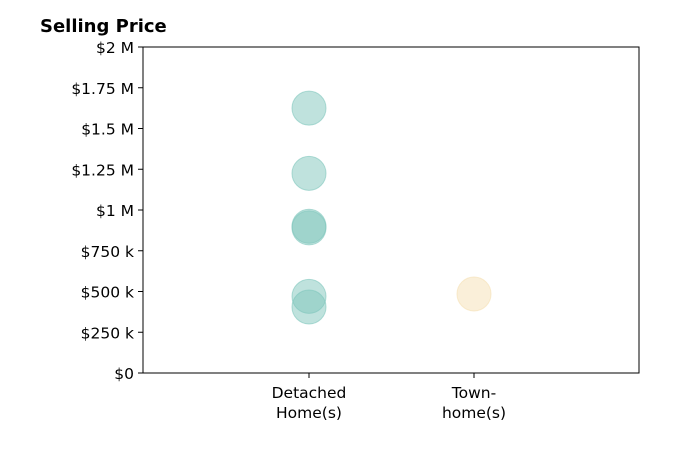 The height and width of the screenshot is (462, 679). I want to click on x-tick-label: Detached Home(s), so click(309, 403).